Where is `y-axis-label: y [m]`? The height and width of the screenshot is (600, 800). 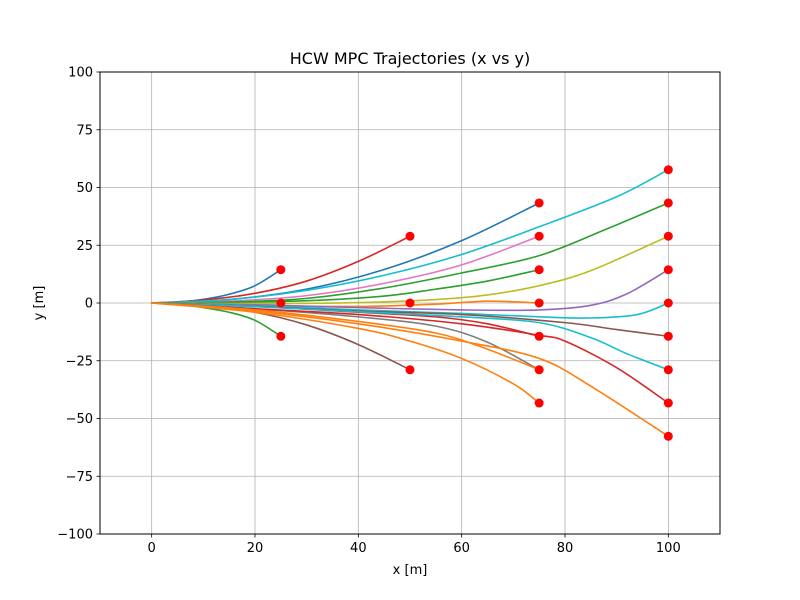
y-axis-label: y [m] is located at coordinates (39, 303).